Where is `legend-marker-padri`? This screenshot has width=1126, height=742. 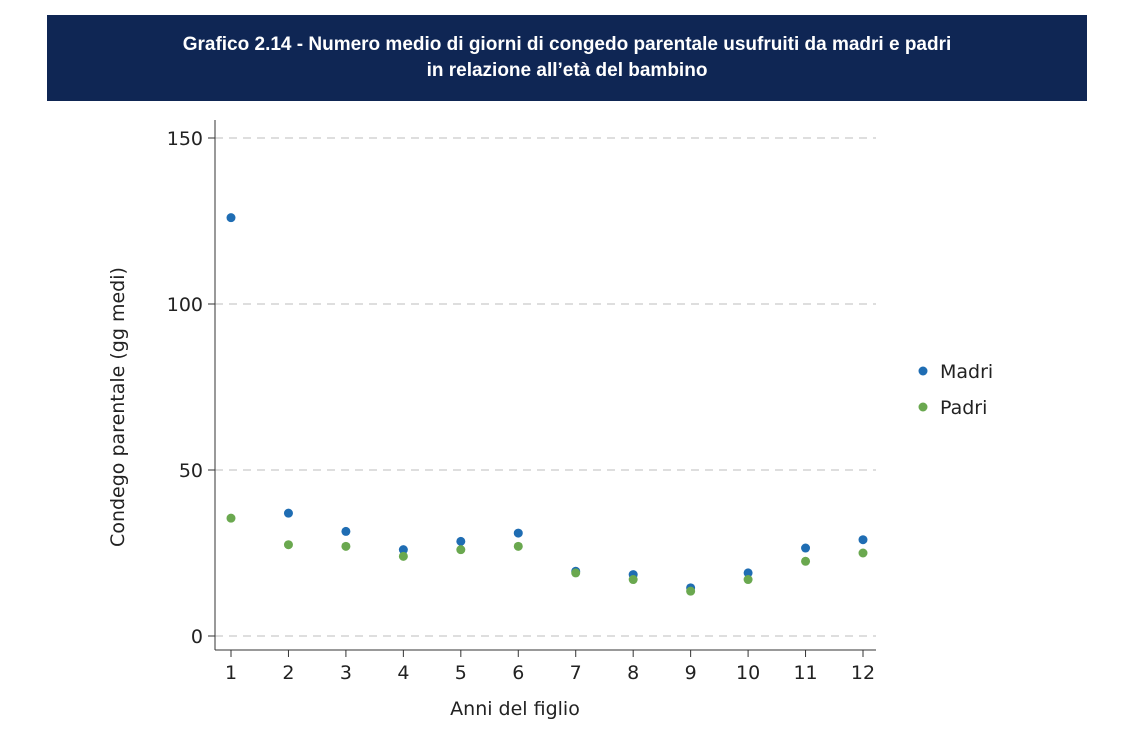 legend-marker-padri is located at coordinates (923, 407).